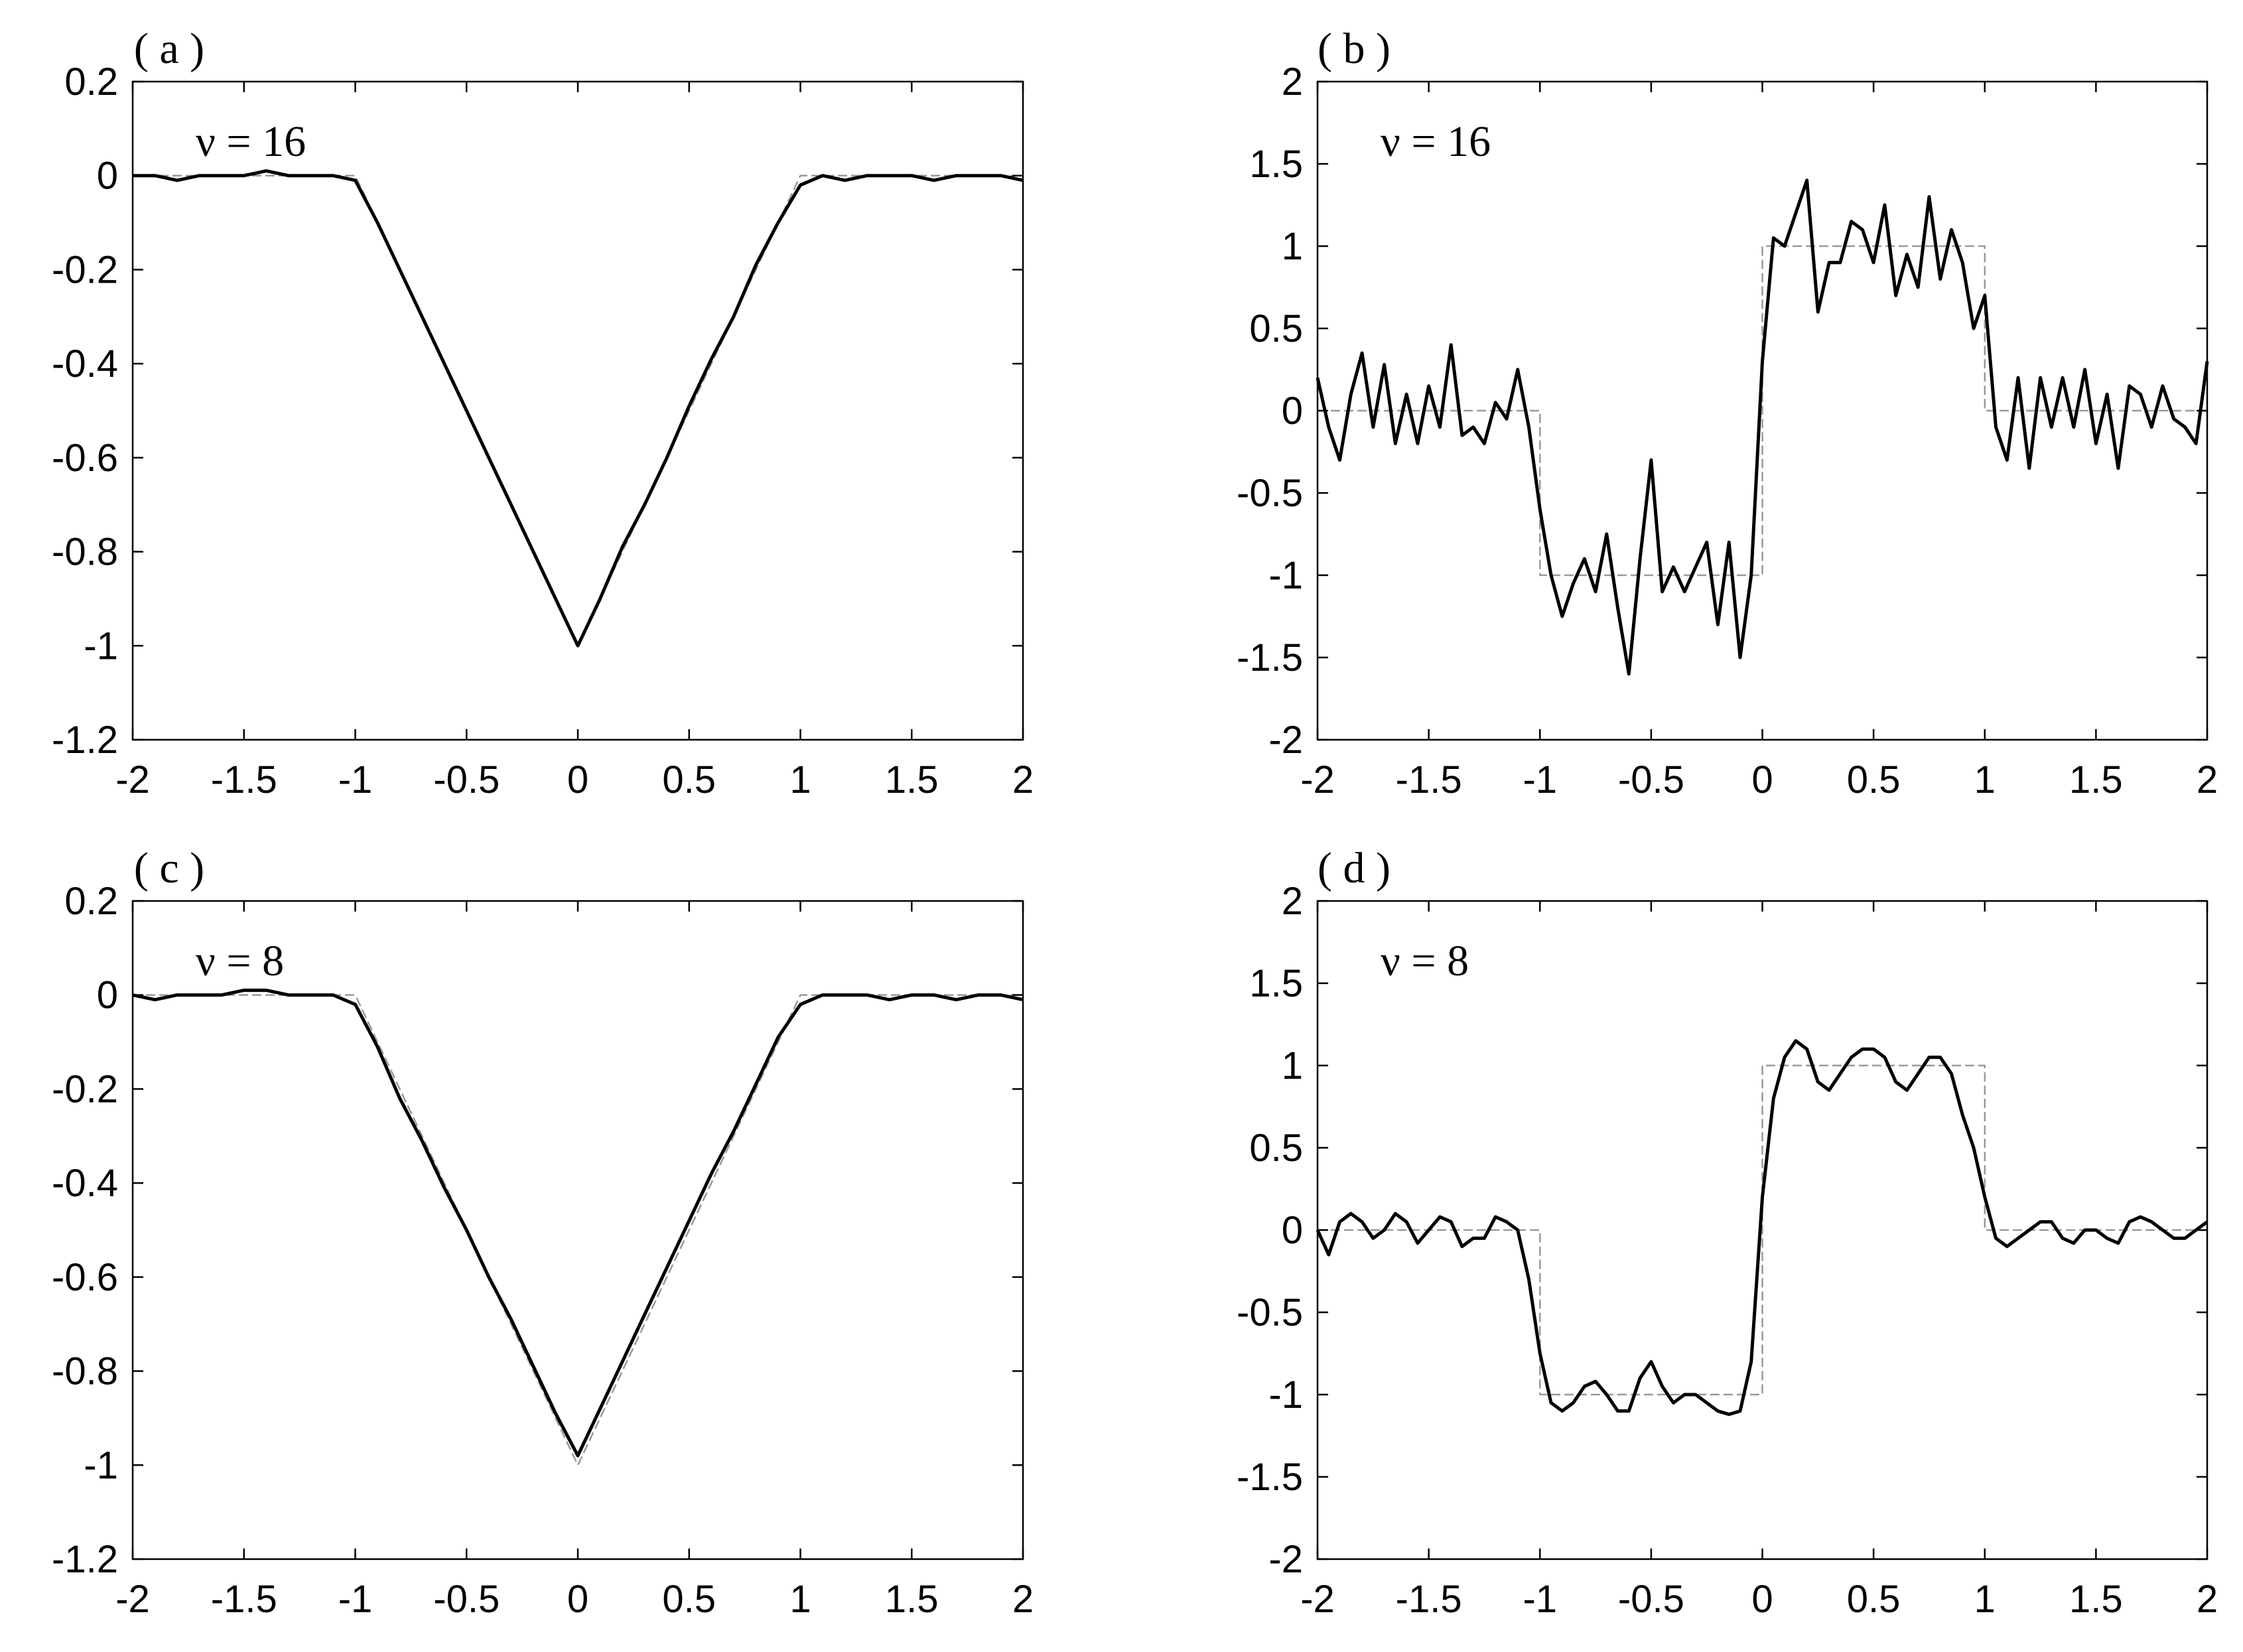  What do you see at coordinates (1355, 868) in the screenshot?
I see `panel-label: ( d )` at bounding box center [1355, 868].